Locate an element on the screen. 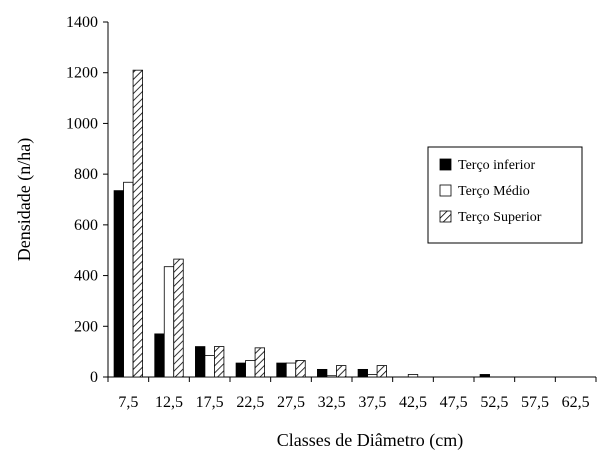 The height and width of the screenshot is (452, 604). bar-2-37,5 is located at coordinates (372, 376).